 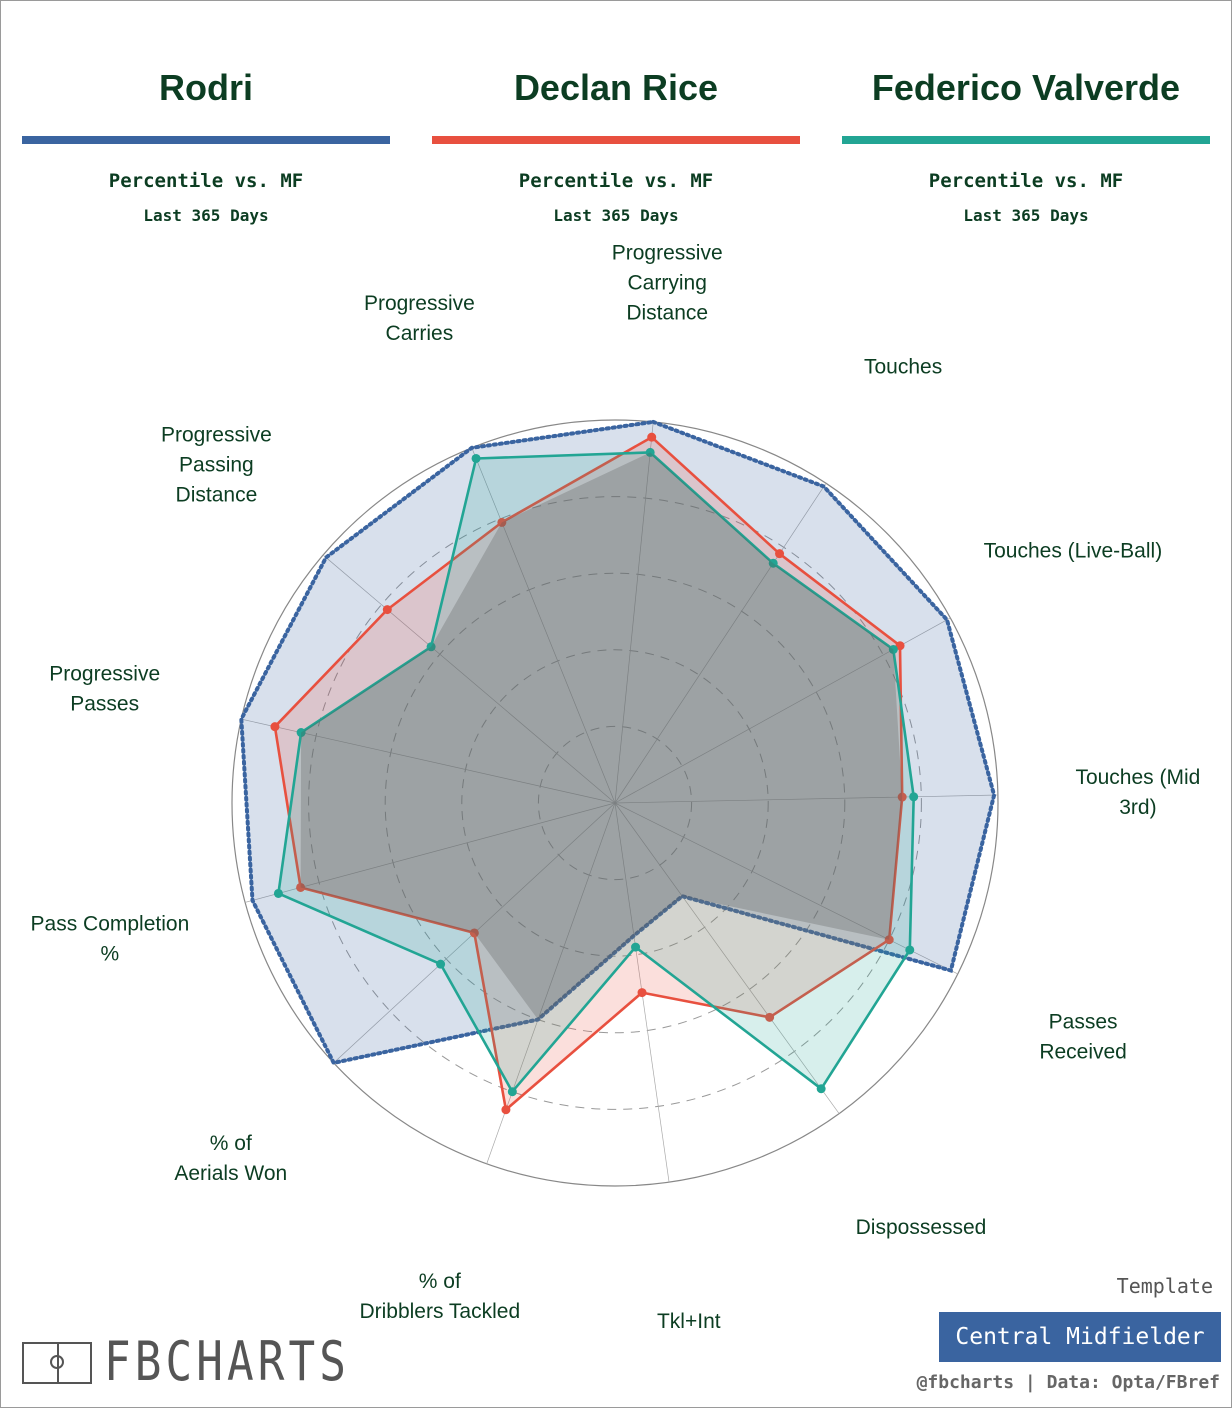 I want to click on player-name: Federico Valverde, so click(x=1026, y=87).